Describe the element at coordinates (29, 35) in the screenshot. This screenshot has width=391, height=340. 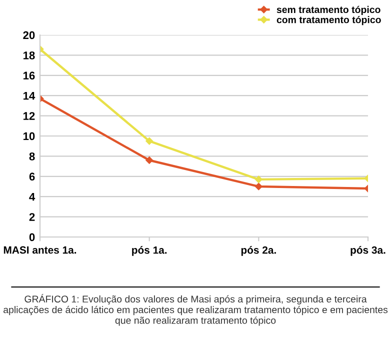
I see `y-tick-label: 20` at that location.